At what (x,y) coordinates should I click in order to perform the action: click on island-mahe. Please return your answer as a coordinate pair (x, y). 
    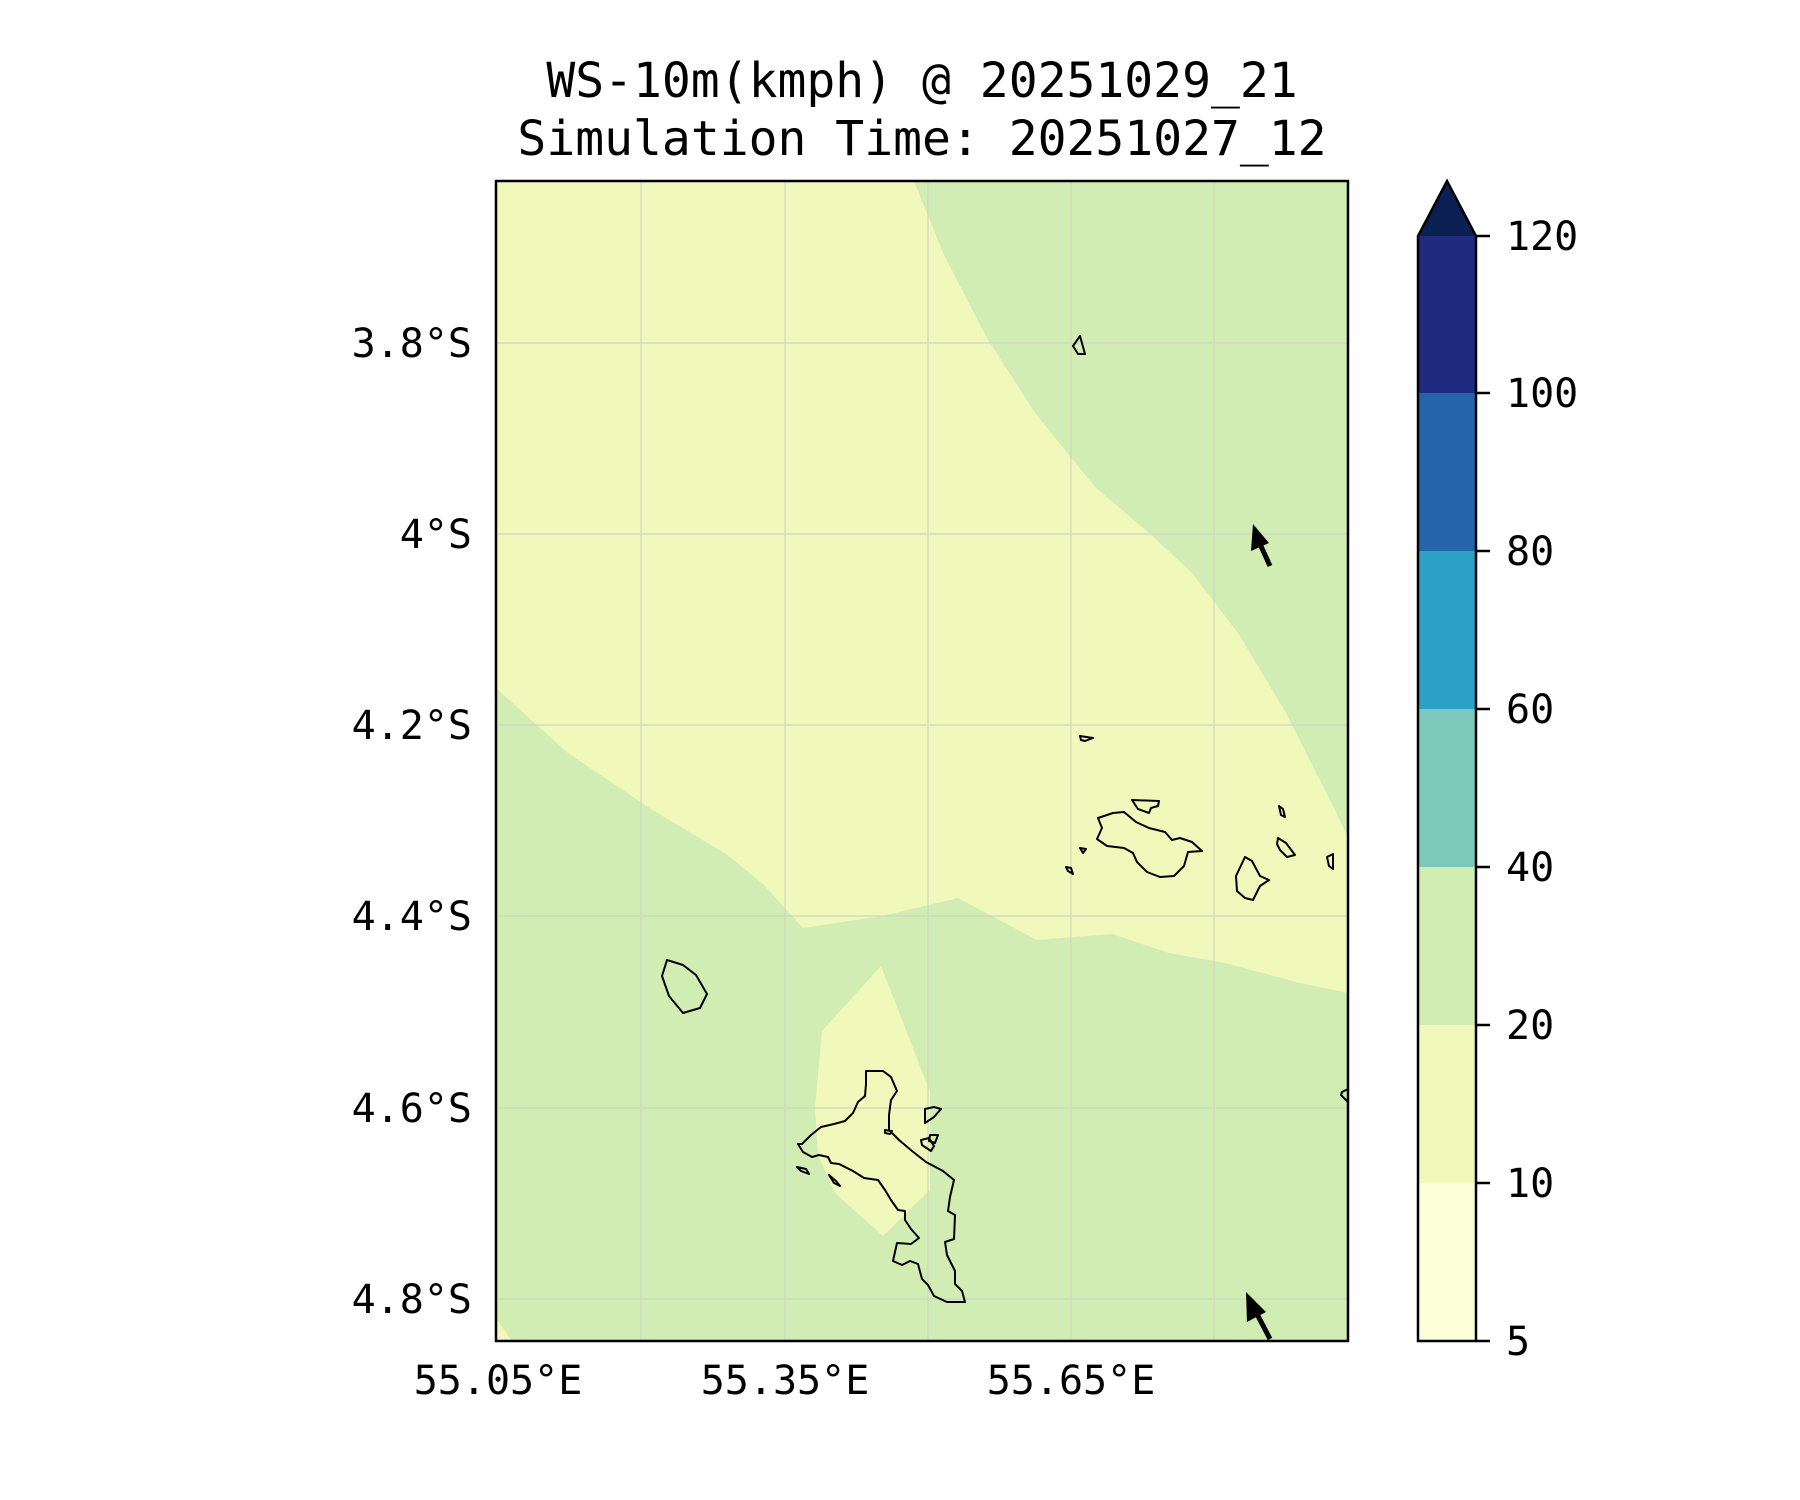
    Looking at the image, I should click on (881, 1186).